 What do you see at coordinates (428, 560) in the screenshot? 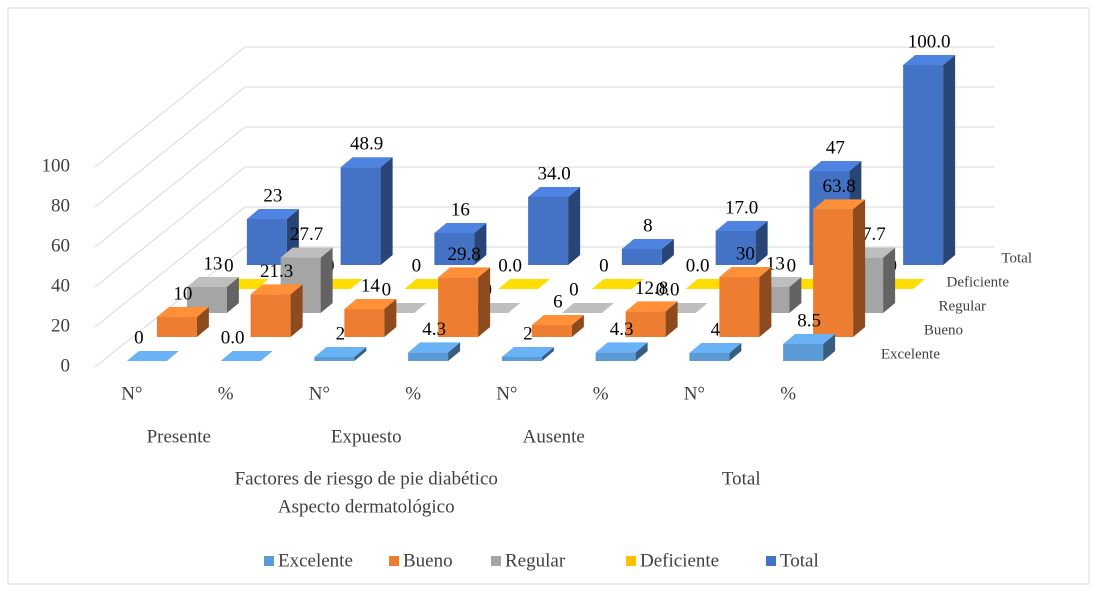
I see `legend-label: Bueno` at bounding box center [428, 560].